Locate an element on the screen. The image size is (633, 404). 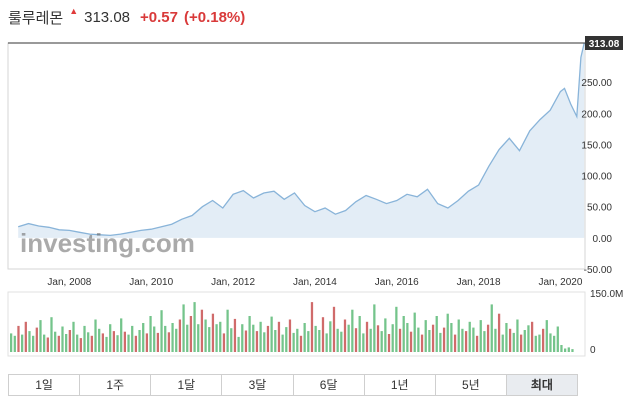
last-price: 313.08 is located at coordinates (107, 17).